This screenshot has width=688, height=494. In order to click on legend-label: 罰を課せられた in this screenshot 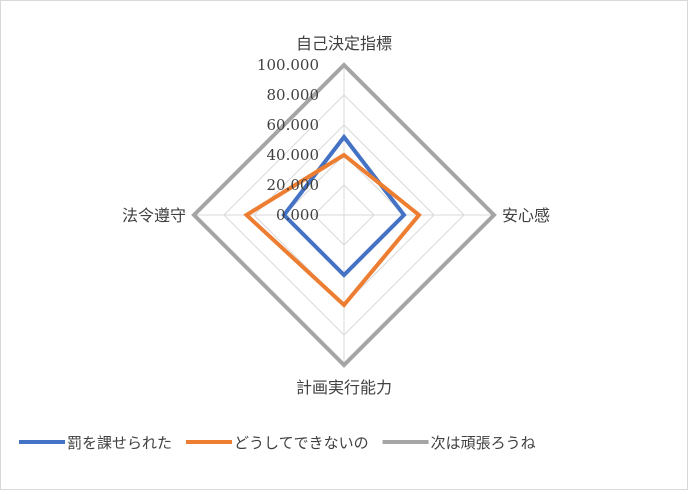, I will do `click(119, 443)`.